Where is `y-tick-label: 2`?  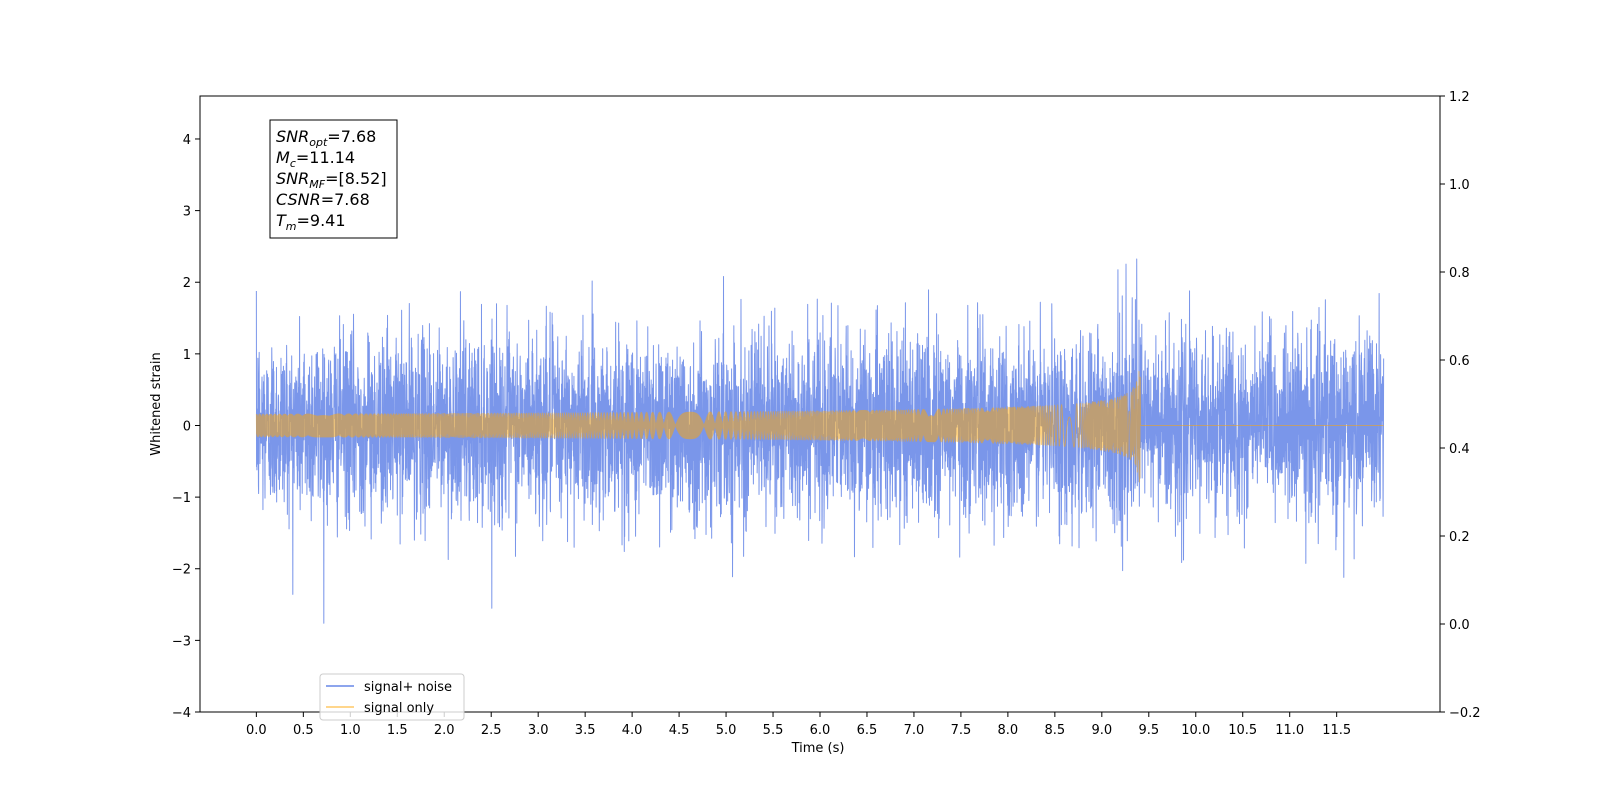
y-tick-label: 2 is located at coordinates (187, 283).